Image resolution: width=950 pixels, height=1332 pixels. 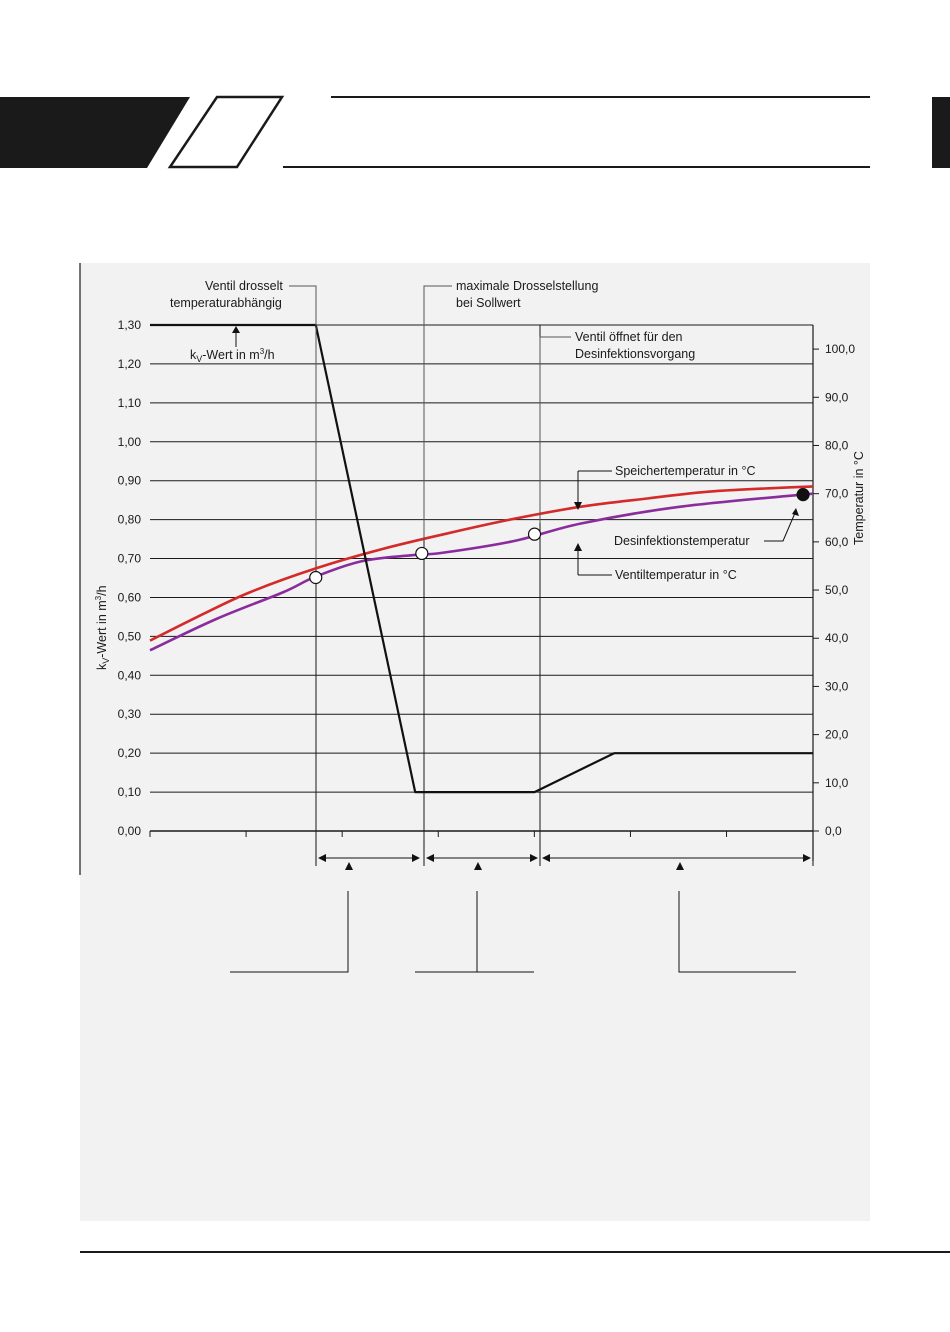 I want to click on y-left-tick-label: 1,00, so click(x=130, y=442).